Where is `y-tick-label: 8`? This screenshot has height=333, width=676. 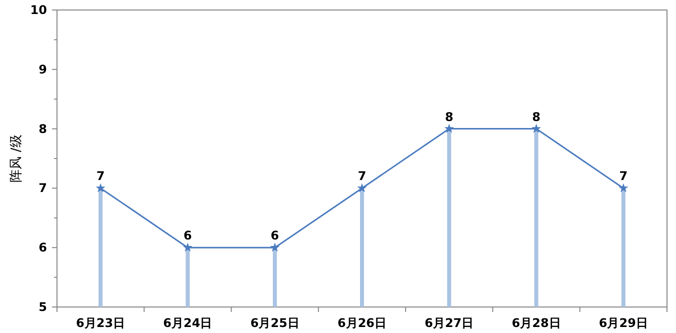 y-tick-label: 8 is located at coordinates (42, 129).